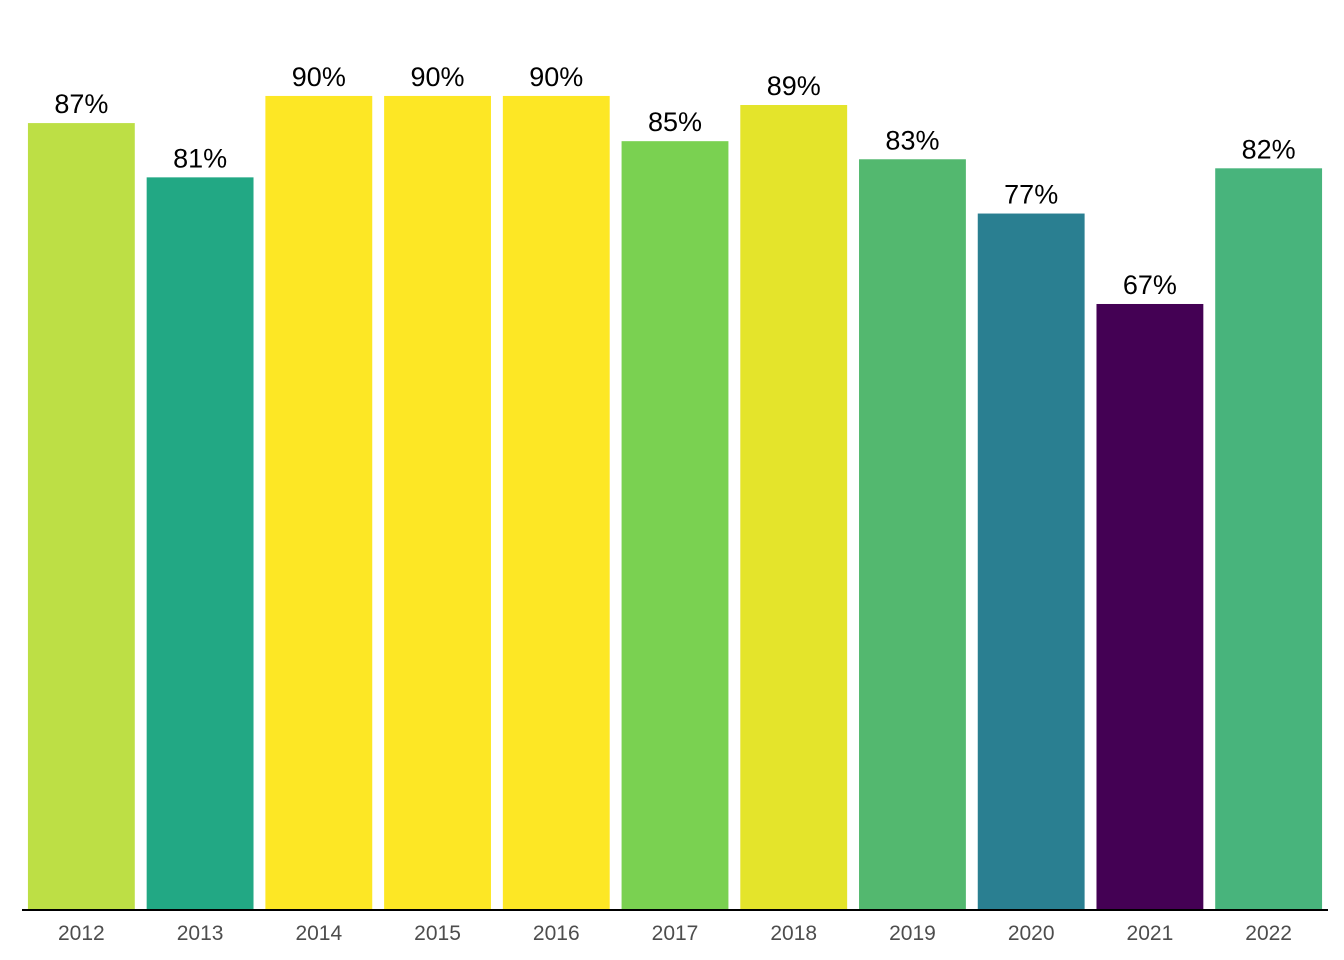 The height and width of the screenshot is (960, 1344). What do you see at coordinates (1269, 149) in the screenshot?
I see `value-label-2022: 82%` at bounding box center [1269, 149].